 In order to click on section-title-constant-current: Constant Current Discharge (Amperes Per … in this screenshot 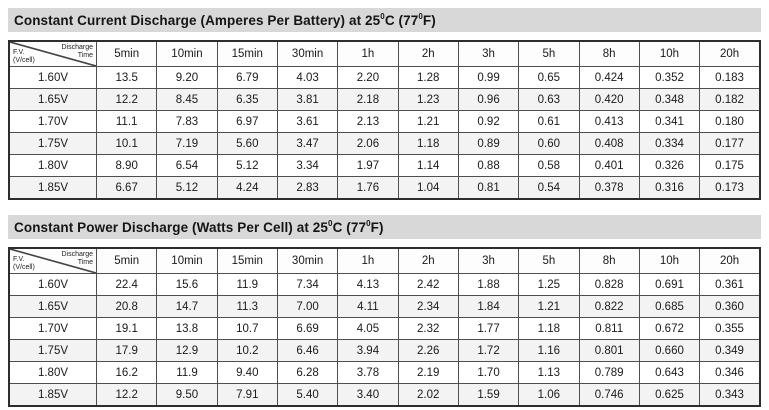, I will do `click(225, 19)`.